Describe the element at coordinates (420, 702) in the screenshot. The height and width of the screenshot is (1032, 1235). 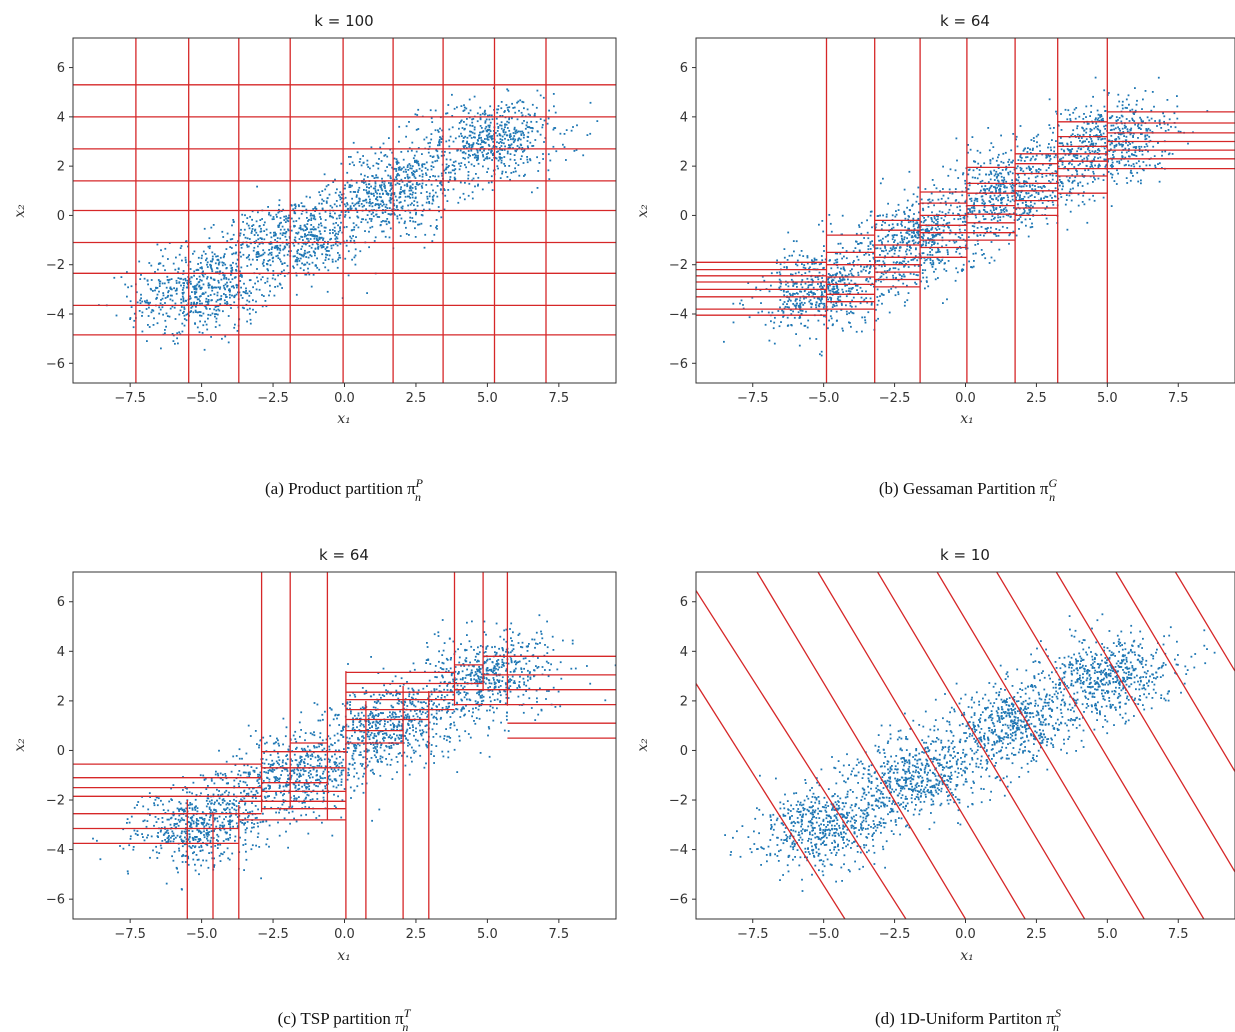
I see `panel-c-point` at that location.